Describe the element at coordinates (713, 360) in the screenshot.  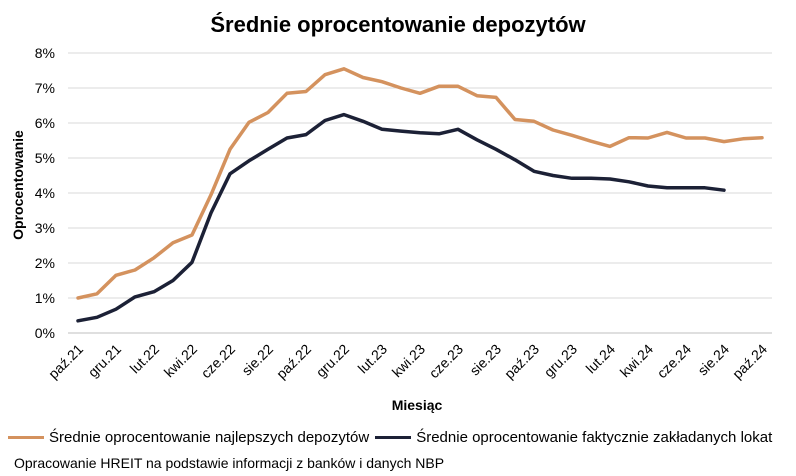
I see `x-tick-label: sie.24` at that location.